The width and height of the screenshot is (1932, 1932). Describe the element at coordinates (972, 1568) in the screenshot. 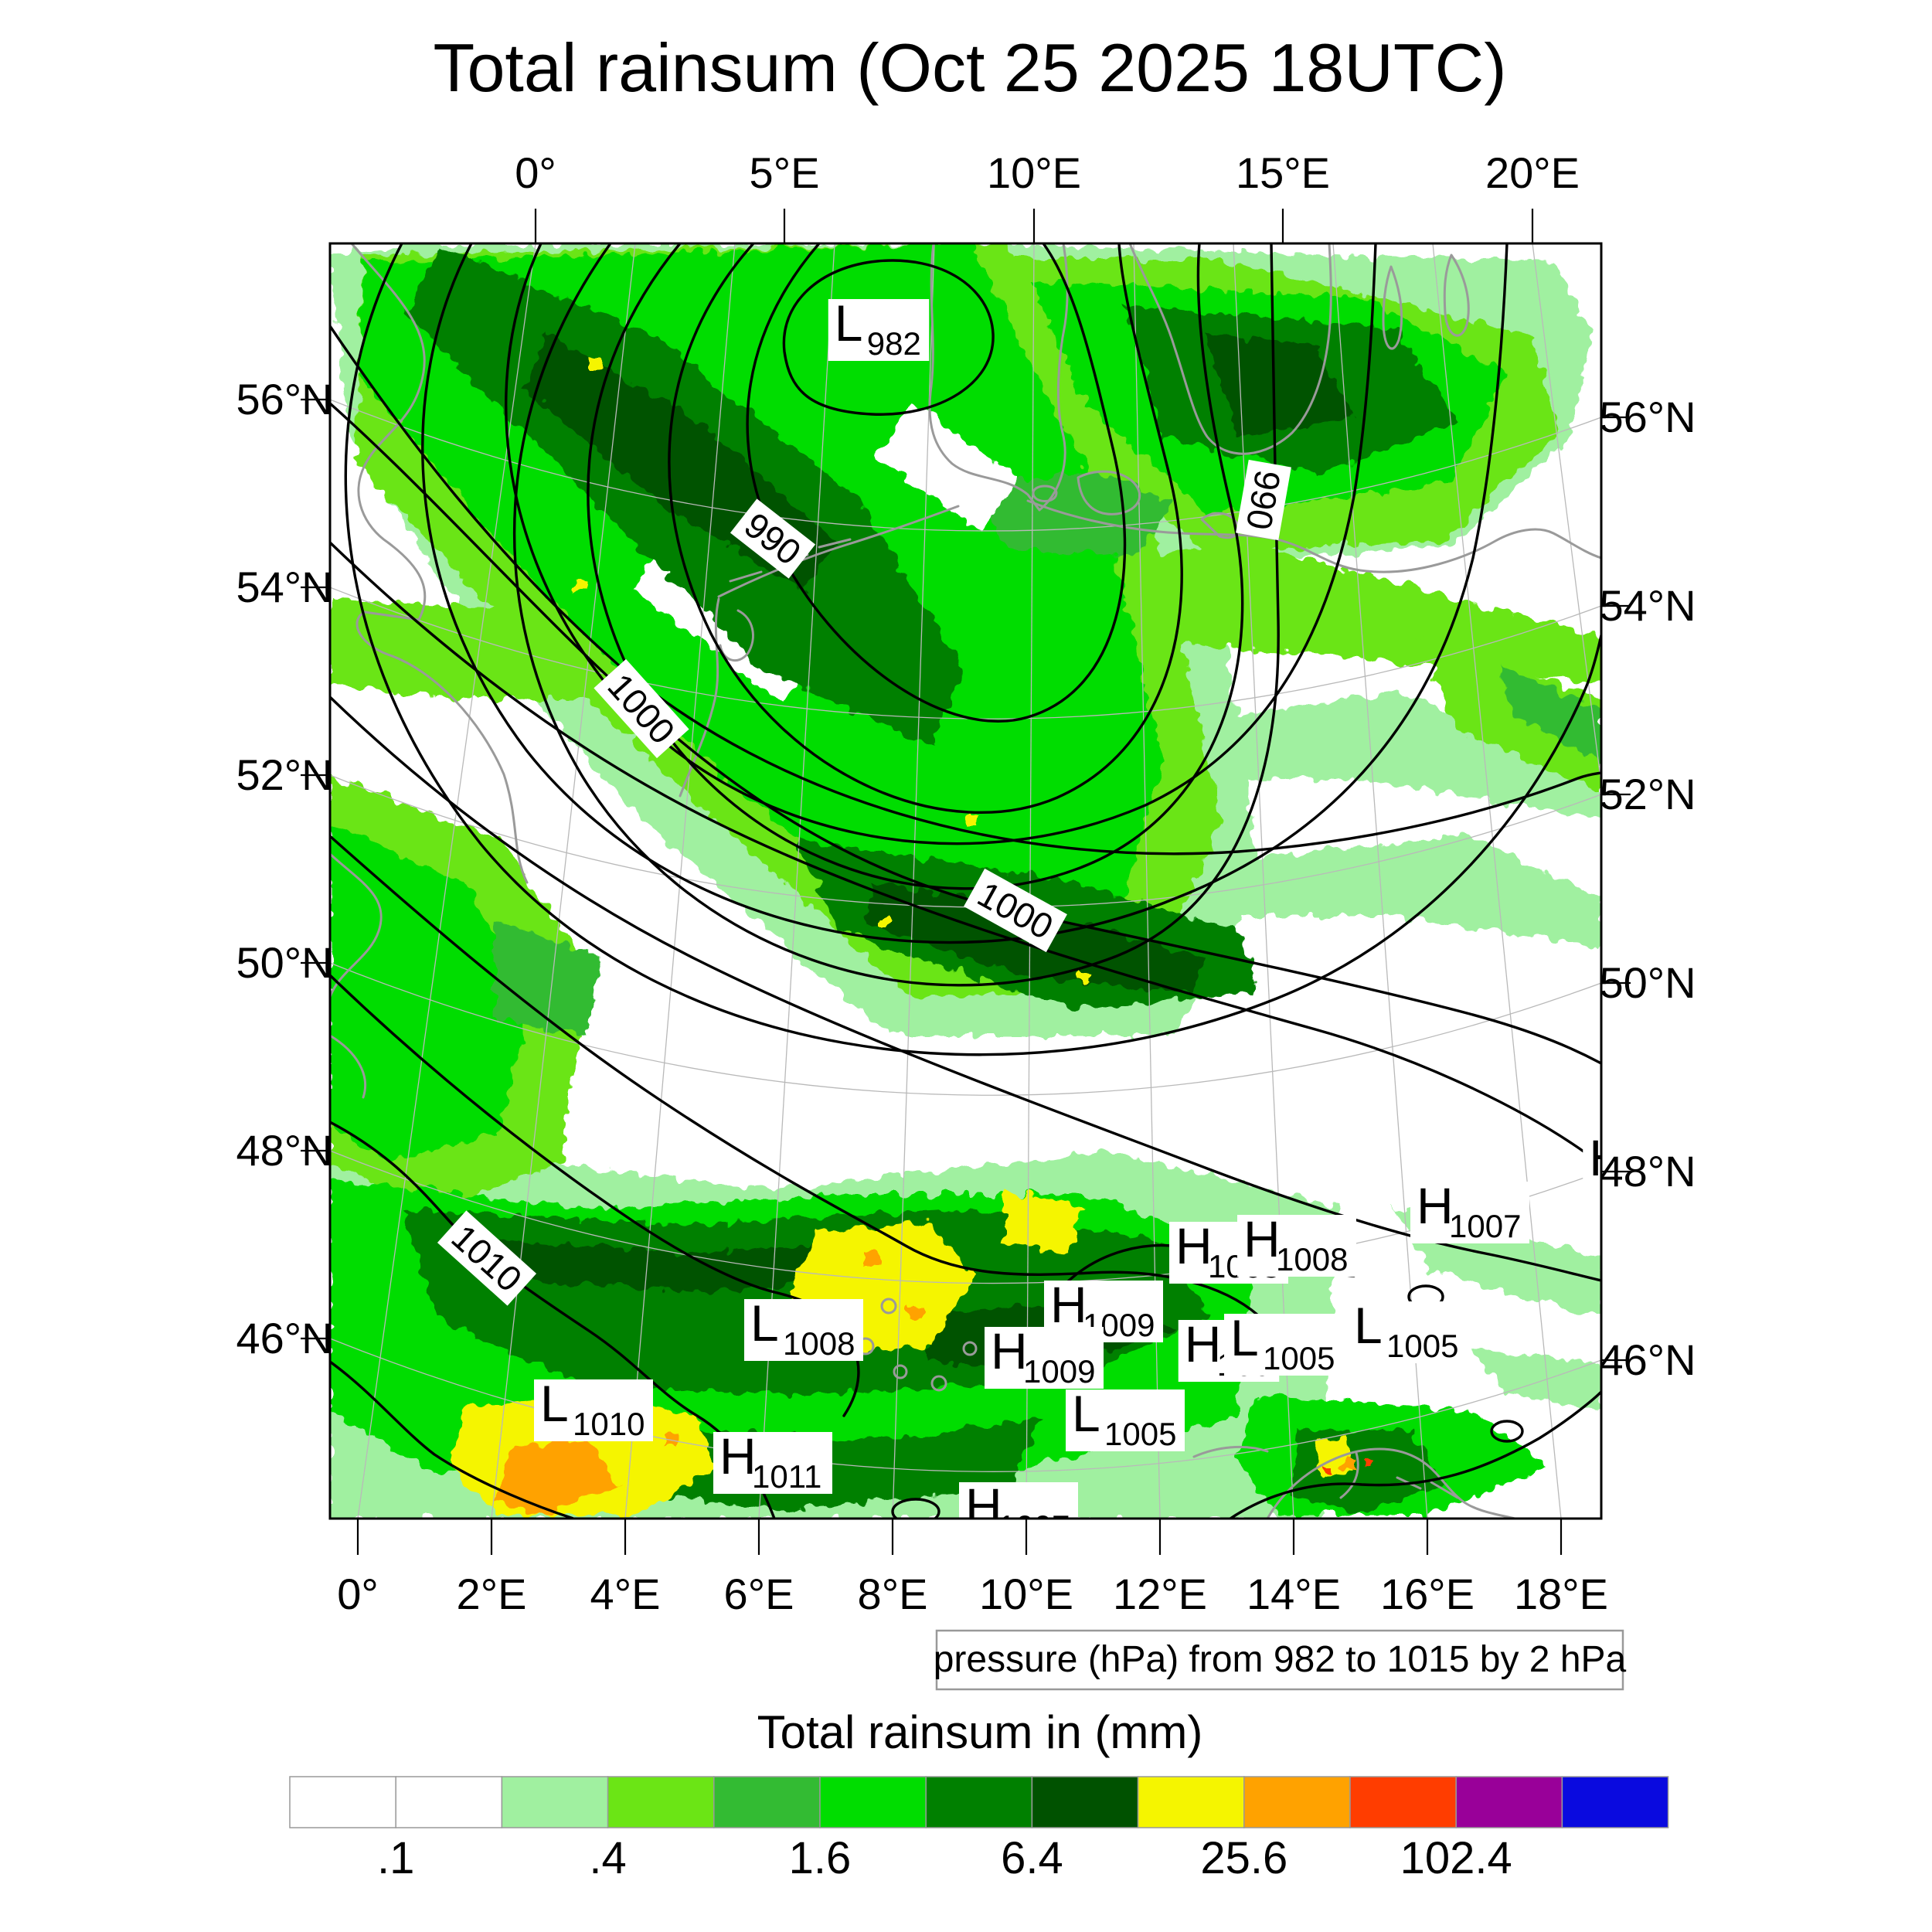

I see `axis-bottom: 0° 2°E 4°E 6°E 8°E 10°E 12°E 14°E 16°E 18°E` at that location.